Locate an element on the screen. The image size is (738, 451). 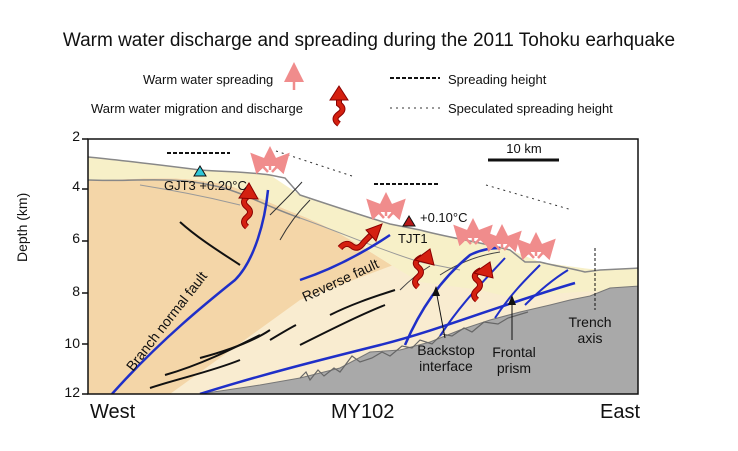
y-tick: 12 is located at coordinates (72, 392).